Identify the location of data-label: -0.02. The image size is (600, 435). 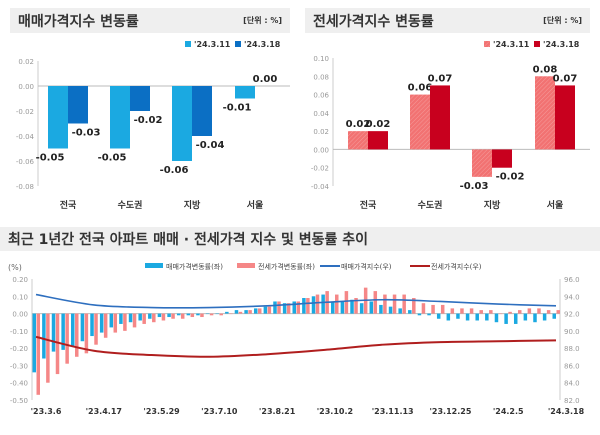
(148, 120).